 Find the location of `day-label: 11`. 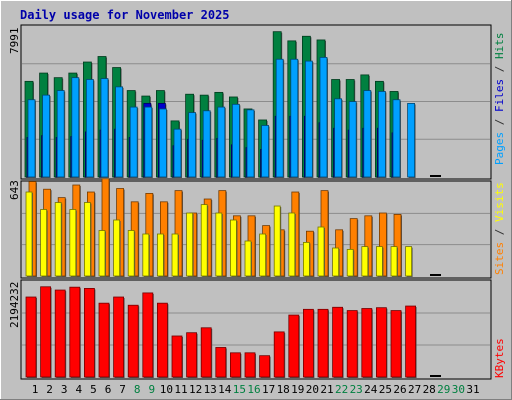

day-label: 11 is located at coordinates (180, 389).